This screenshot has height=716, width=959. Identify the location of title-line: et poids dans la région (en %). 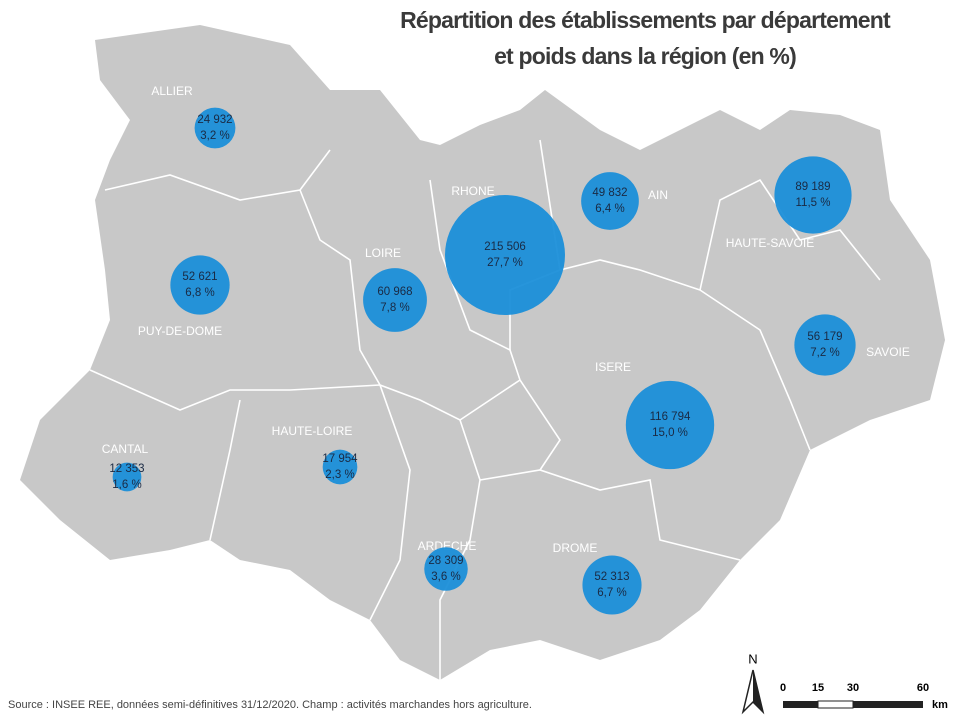
(645, 56).